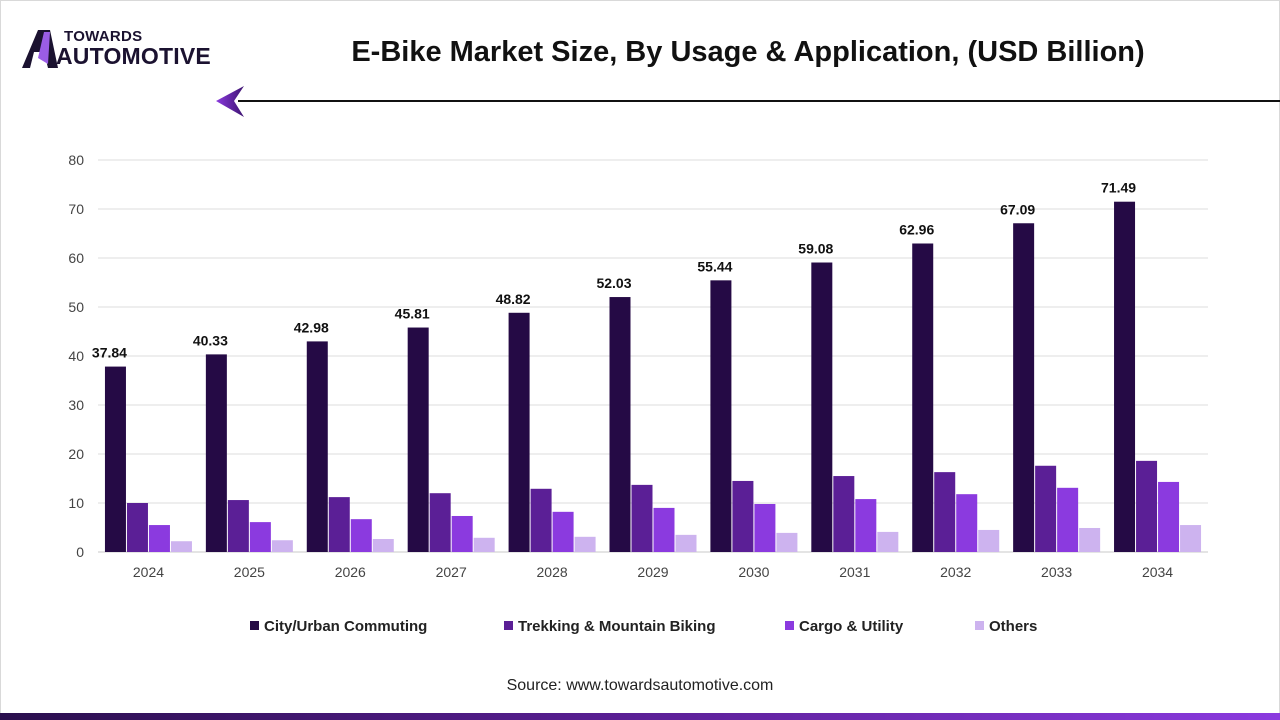 Image resolution: width=1280 pixels, height=720 pixels. I want to click on logo: TOWARDS AUTOMOTIVE, so click(125, 50).